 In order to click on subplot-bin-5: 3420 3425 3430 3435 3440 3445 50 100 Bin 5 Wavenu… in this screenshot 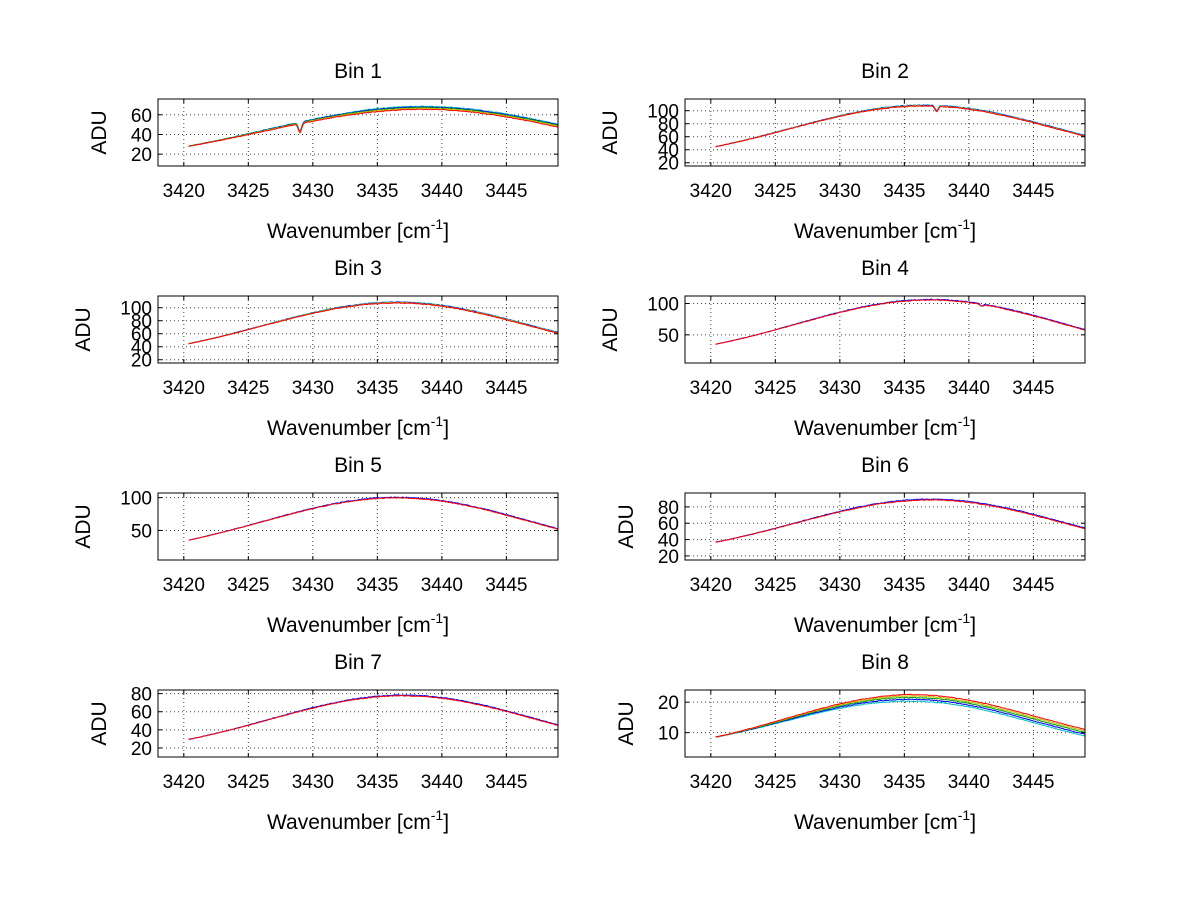, I will do `click(315, 545)`.